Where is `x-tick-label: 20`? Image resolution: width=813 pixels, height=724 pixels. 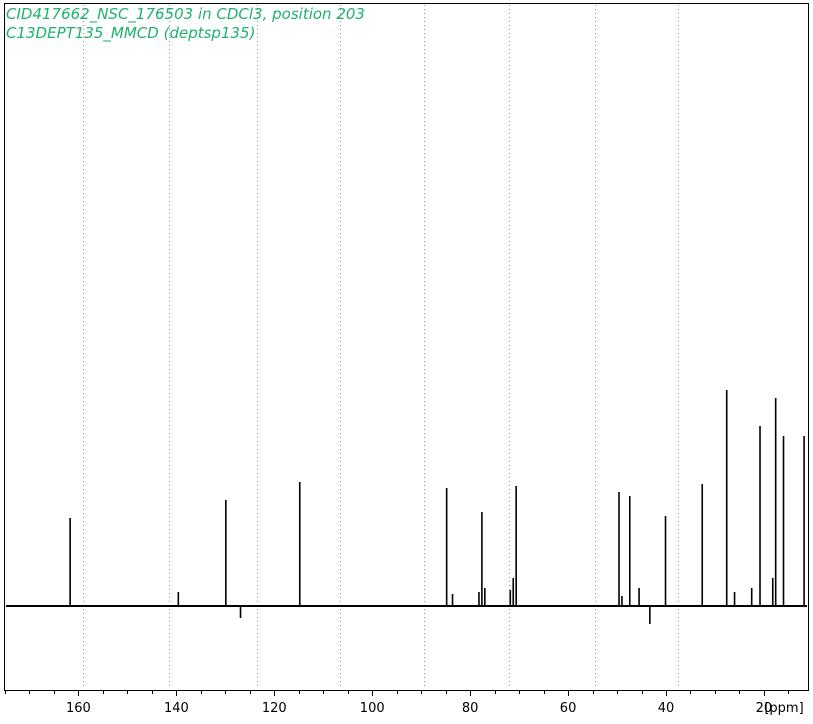
x-tick-label: 20 is located at coordinates (764, 708).